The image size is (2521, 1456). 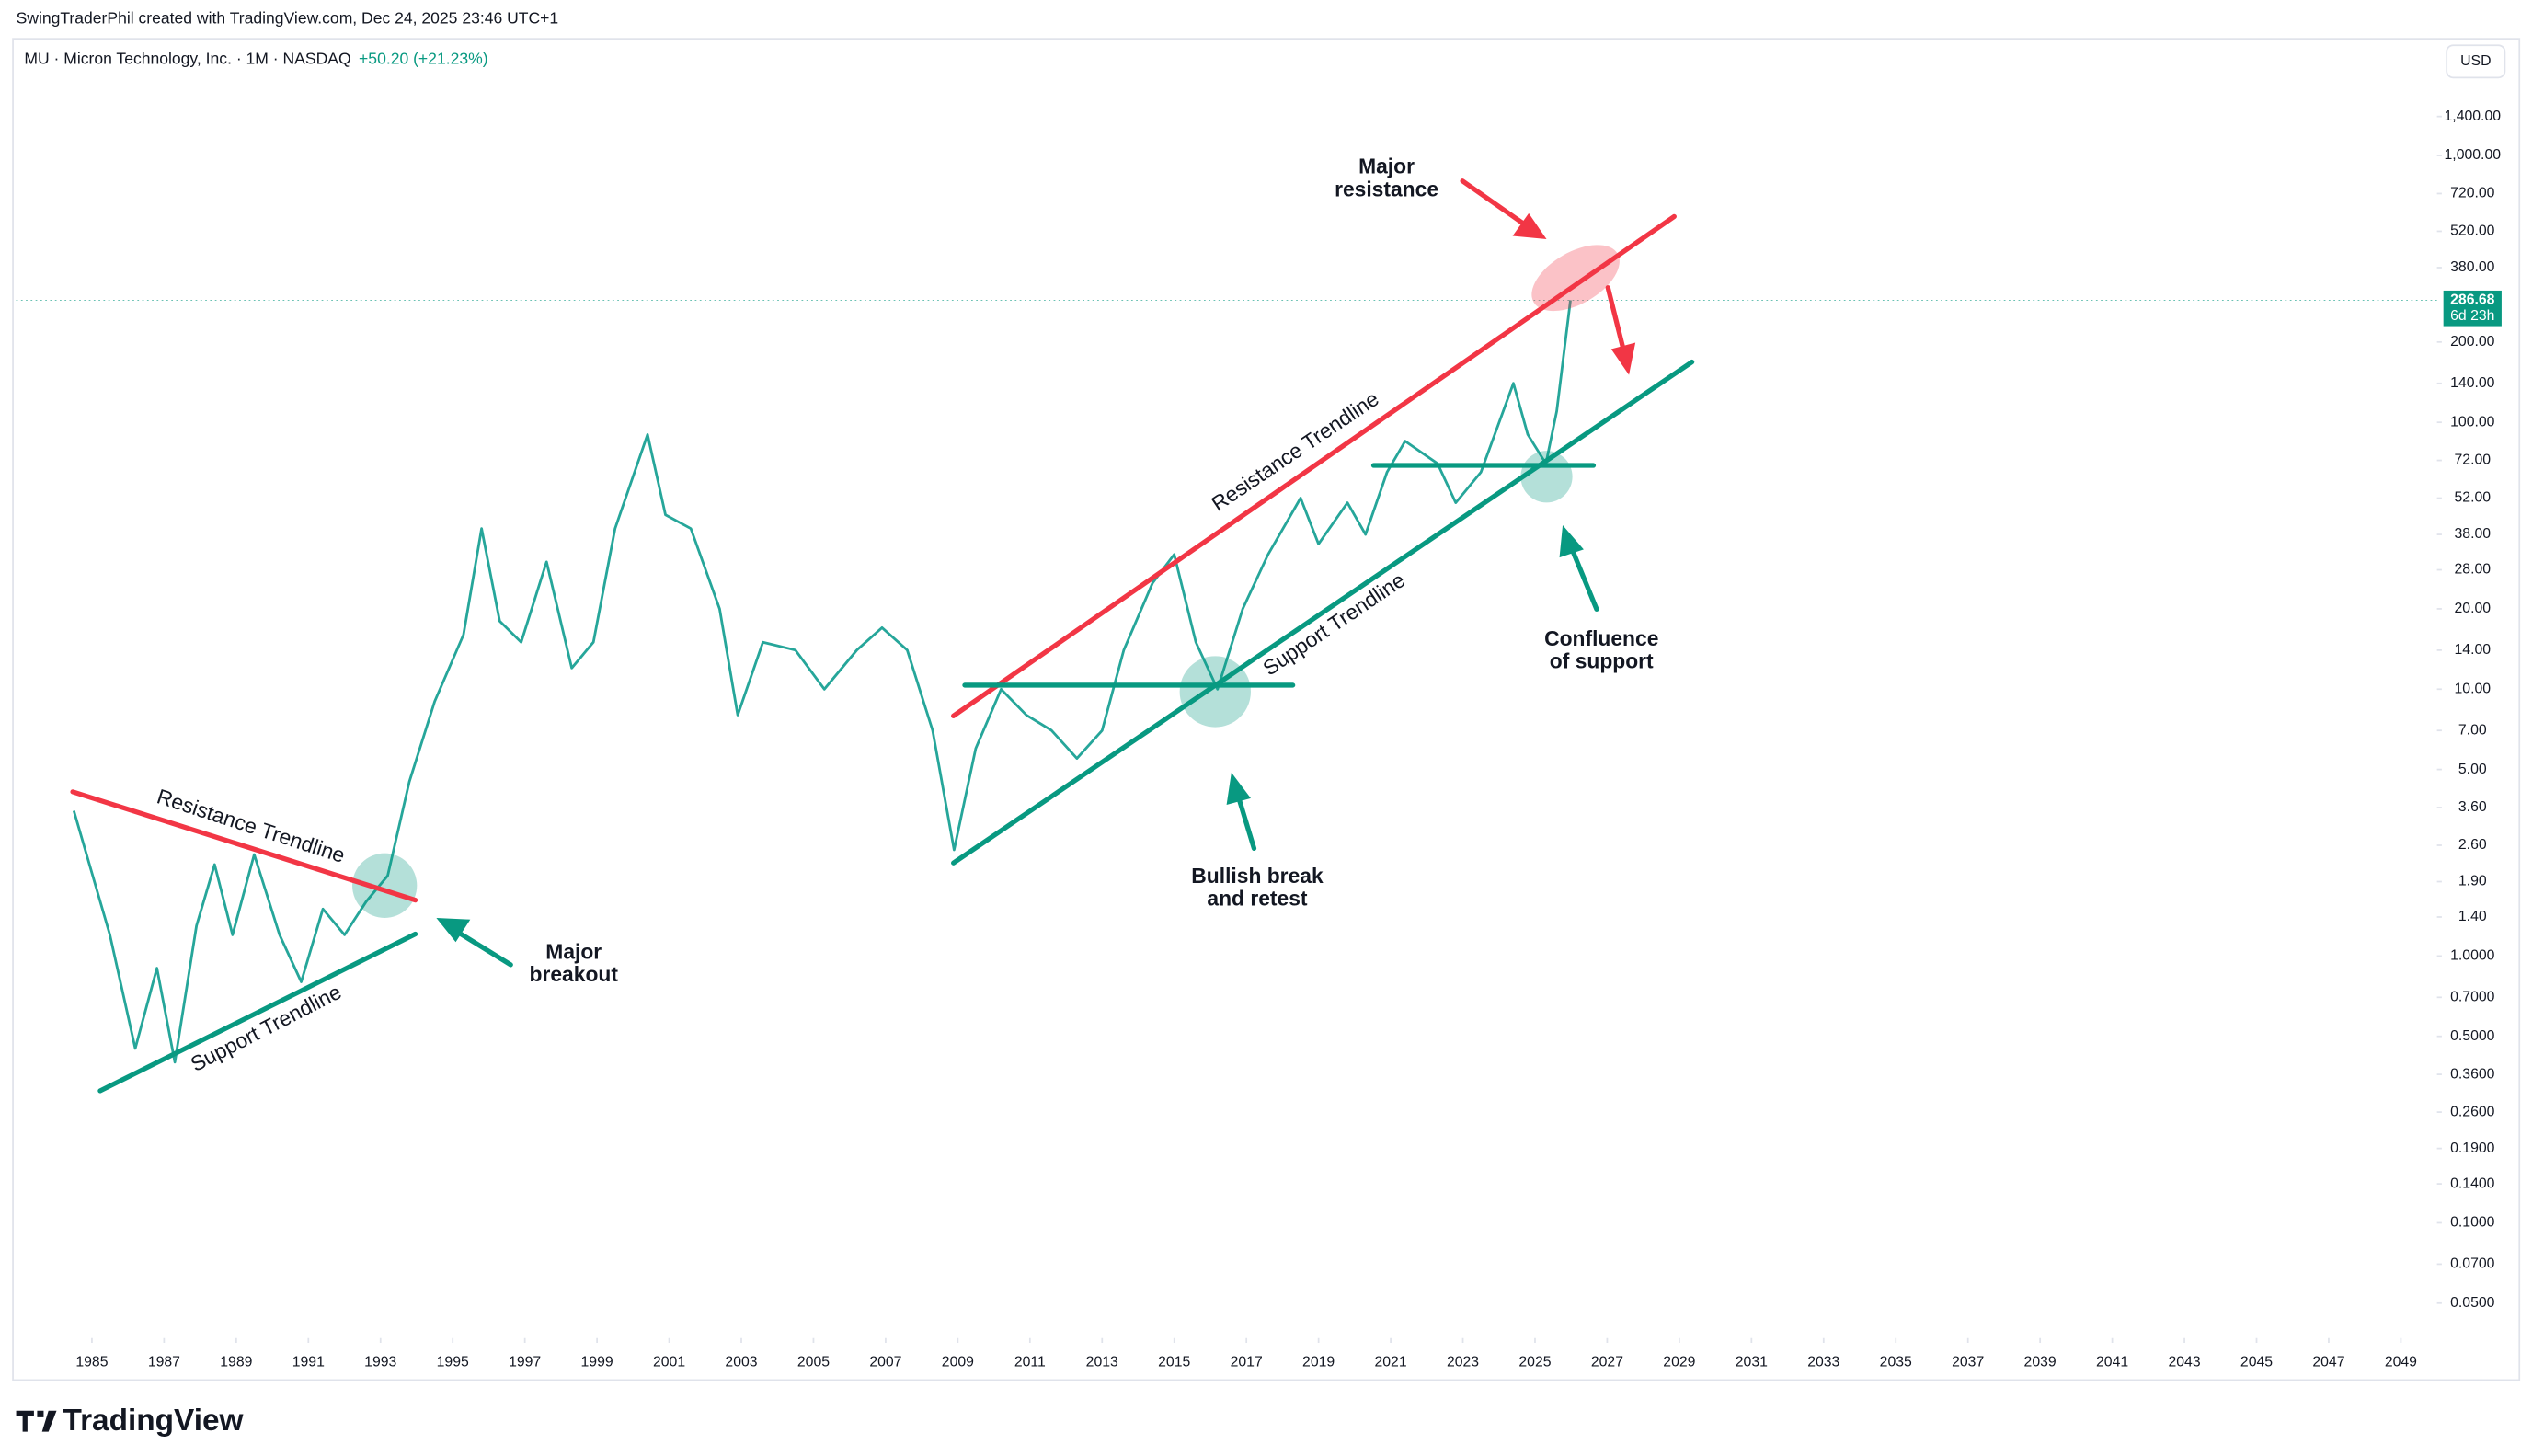 I want to click on y-tick-label: 720.00, so click(x=2472, y=193).